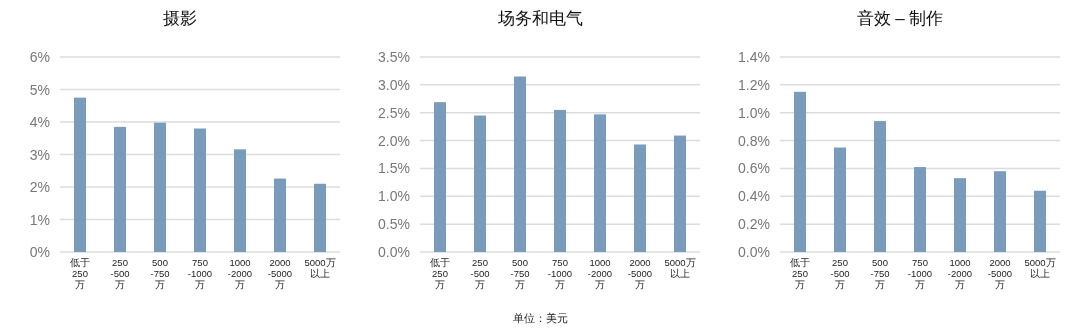 The height and width of the screenshot is (331, 1080). What do you see at coordinates (754, 57) in the screenshot?
I see `y-tick-label: 1.4%` at bounding box center [754, 57].